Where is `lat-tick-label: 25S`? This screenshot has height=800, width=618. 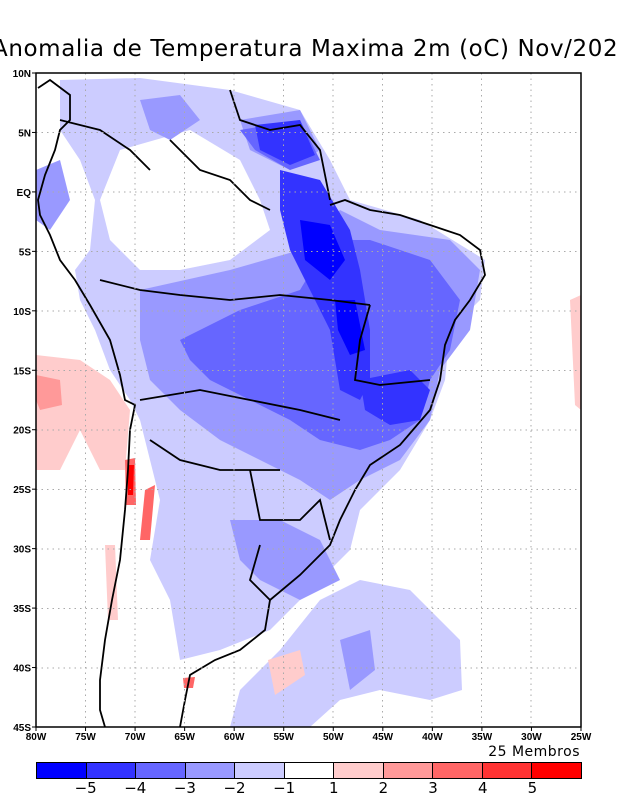 lat-tick-label: 25S is located at coordinates (22, 490).